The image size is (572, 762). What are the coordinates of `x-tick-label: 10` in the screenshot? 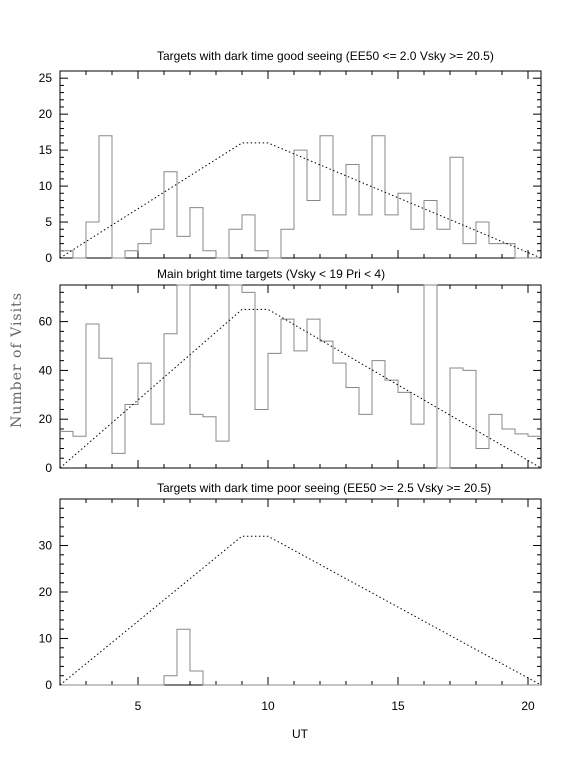 It's located at (268, 706).